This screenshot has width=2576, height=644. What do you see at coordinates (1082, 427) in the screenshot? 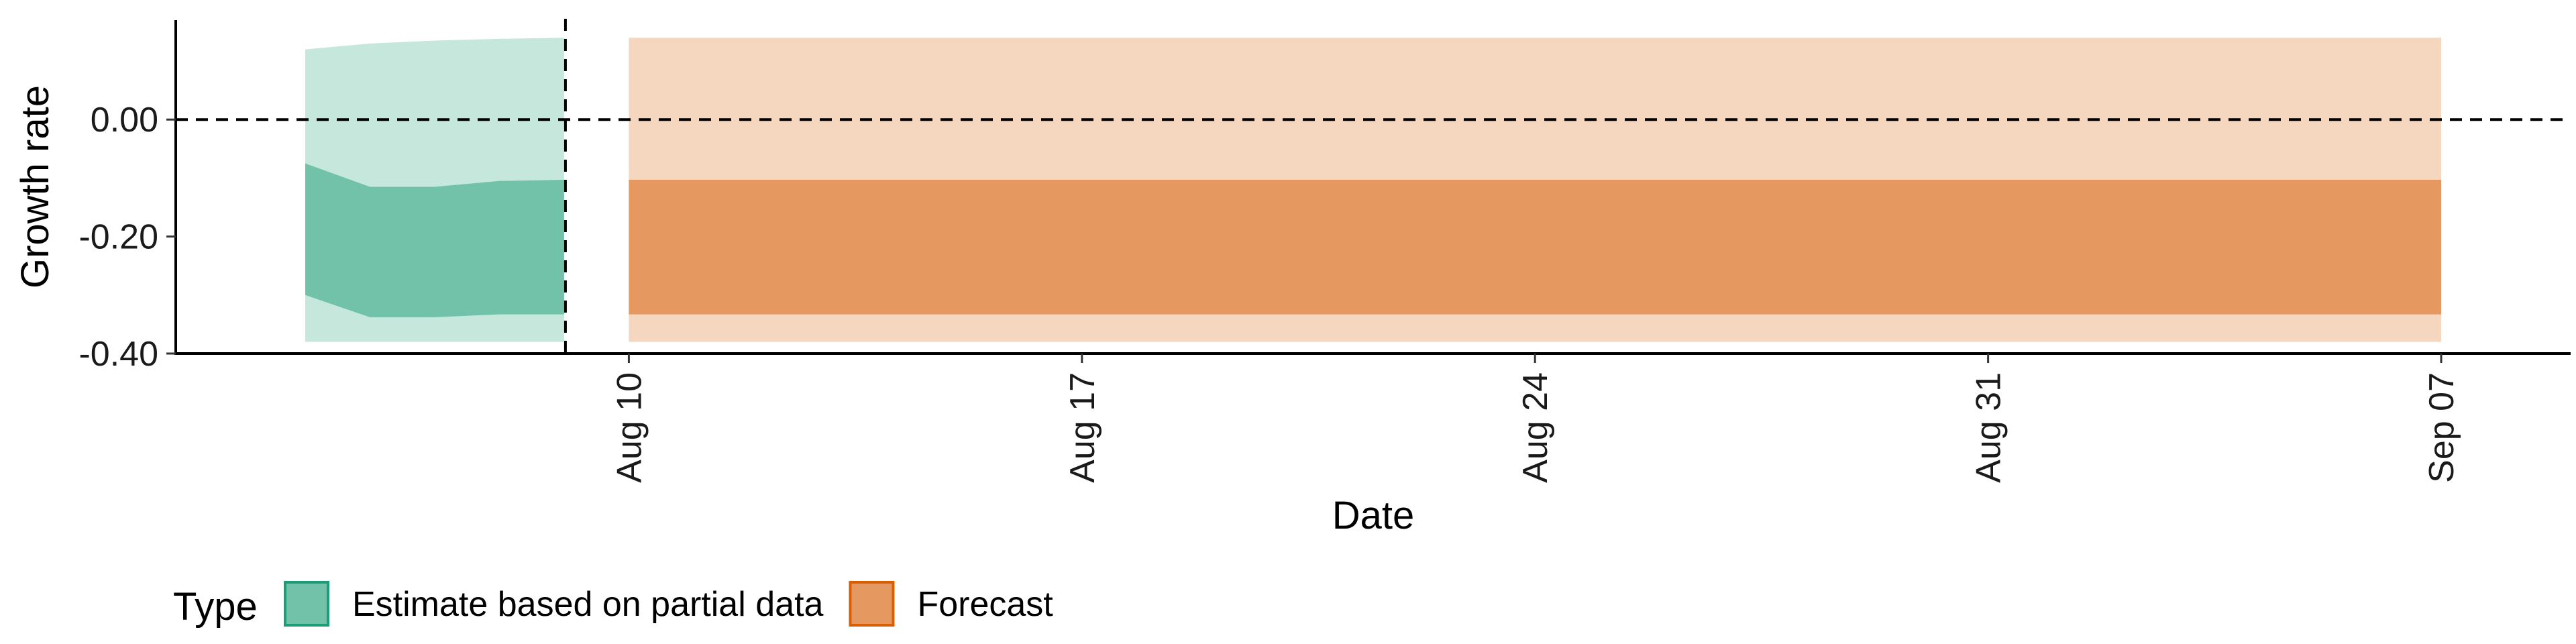
I see `x-tick-label: Aug 17` at bounding box center [1082, 427].